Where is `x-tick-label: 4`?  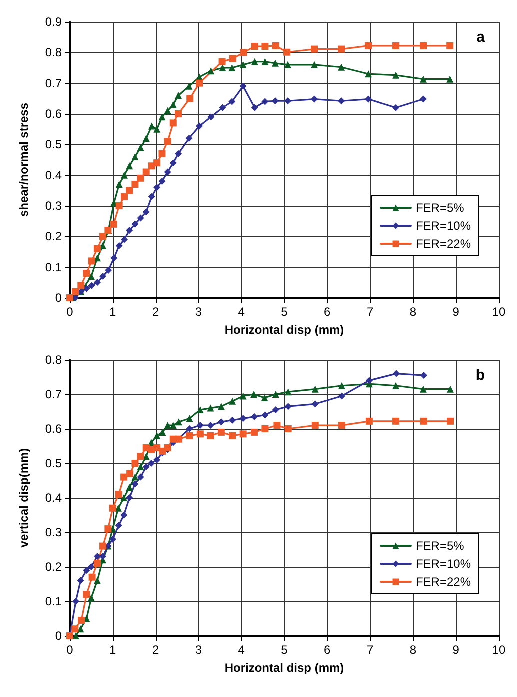 x-tick-label: 4 is located at coordinates (242, 312).